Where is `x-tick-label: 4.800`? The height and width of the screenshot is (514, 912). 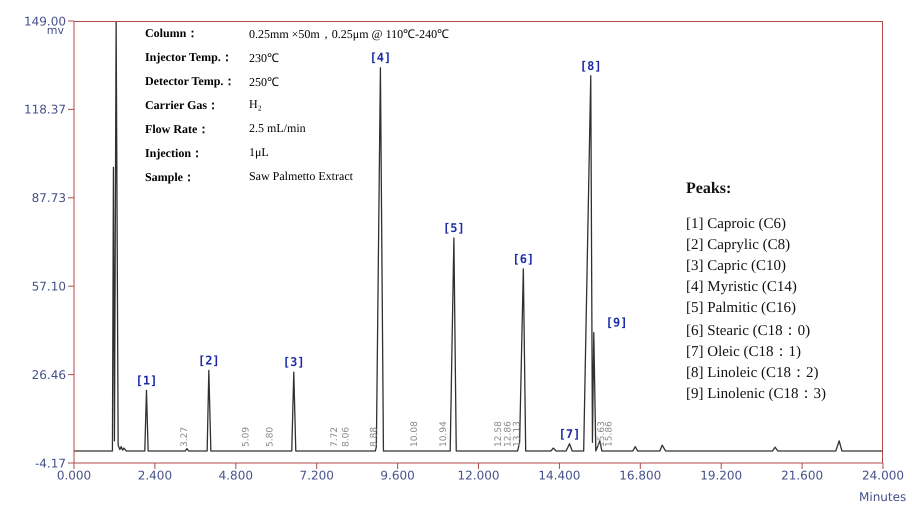
x-tick-label: 4.800 is located at coordinates (235, 475).